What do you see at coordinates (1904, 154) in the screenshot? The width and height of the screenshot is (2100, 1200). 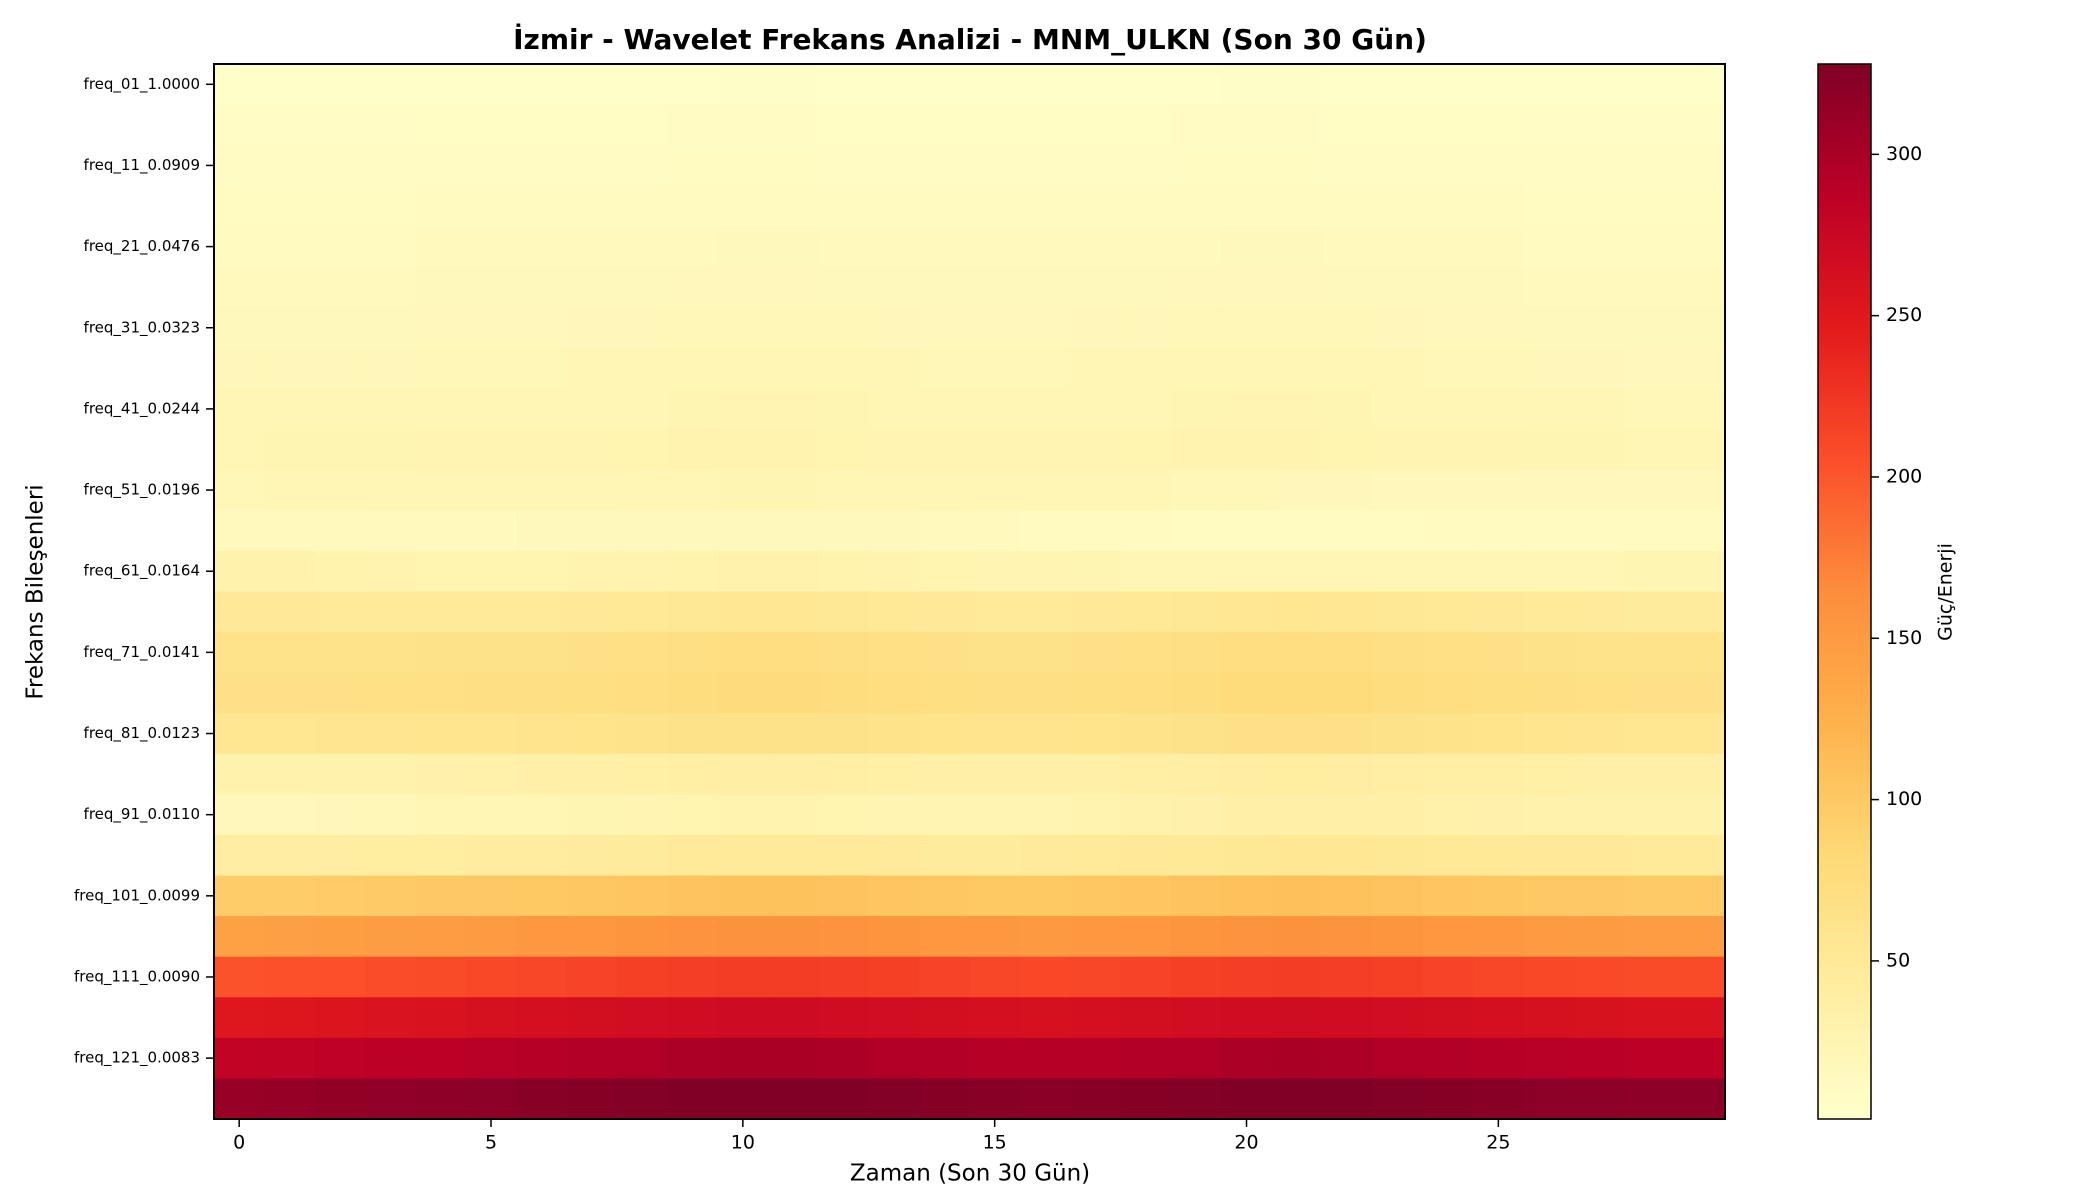 I see `colorbar-tick-label: 300` at bounding box center [1904, 154].